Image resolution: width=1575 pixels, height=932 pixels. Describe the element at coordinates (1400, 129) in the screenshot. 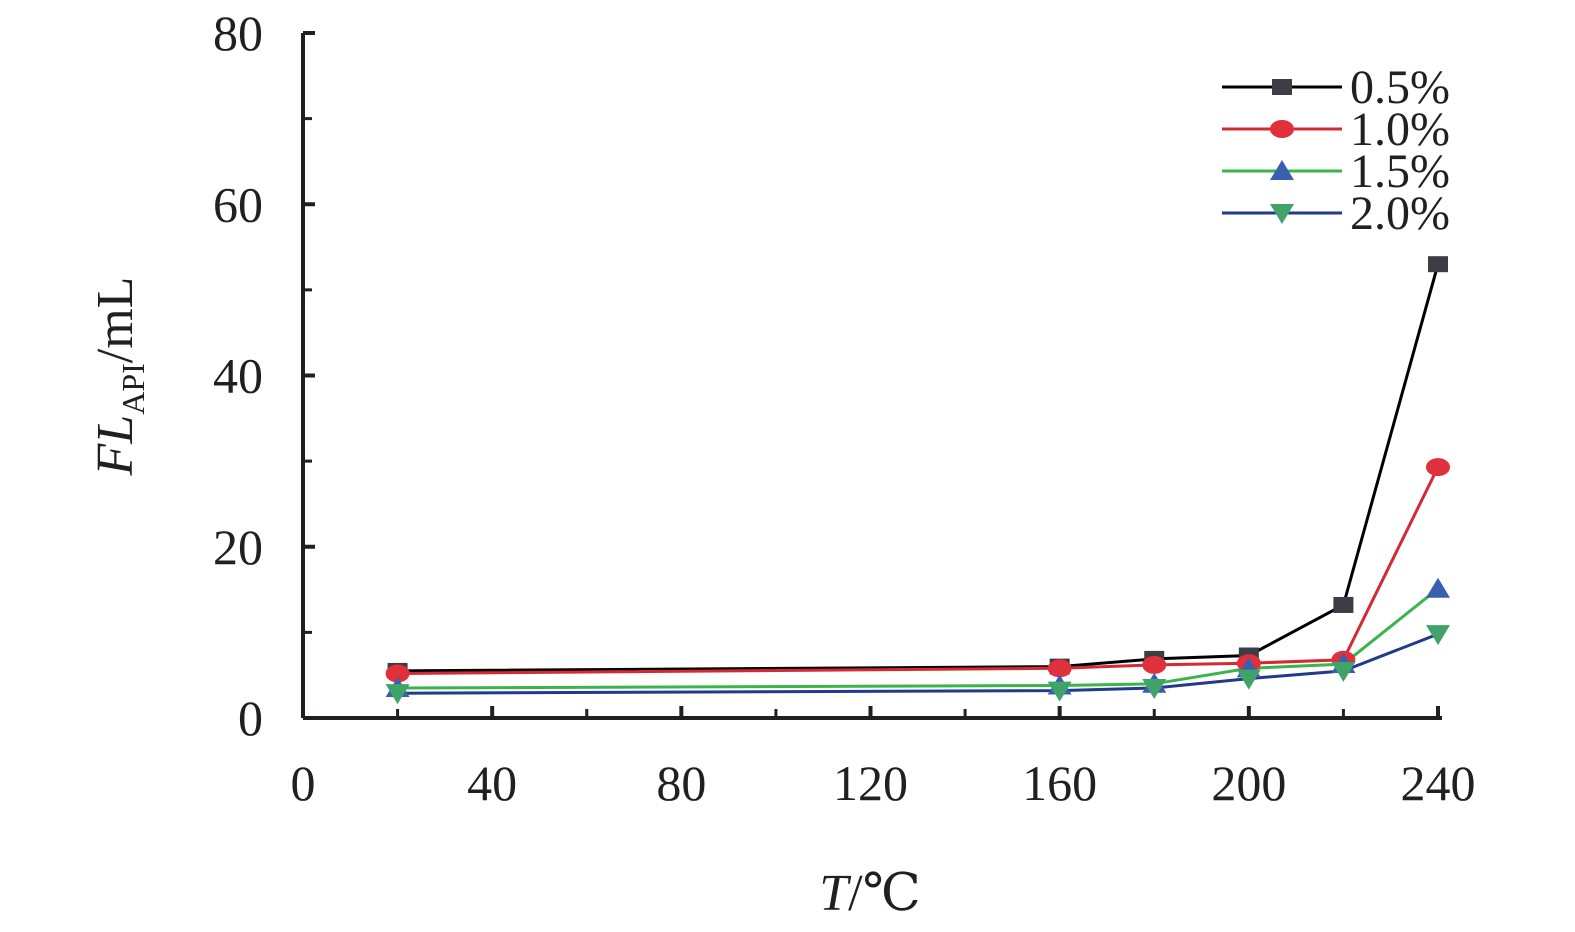

I see `legend-label: 1.0%` at that location.